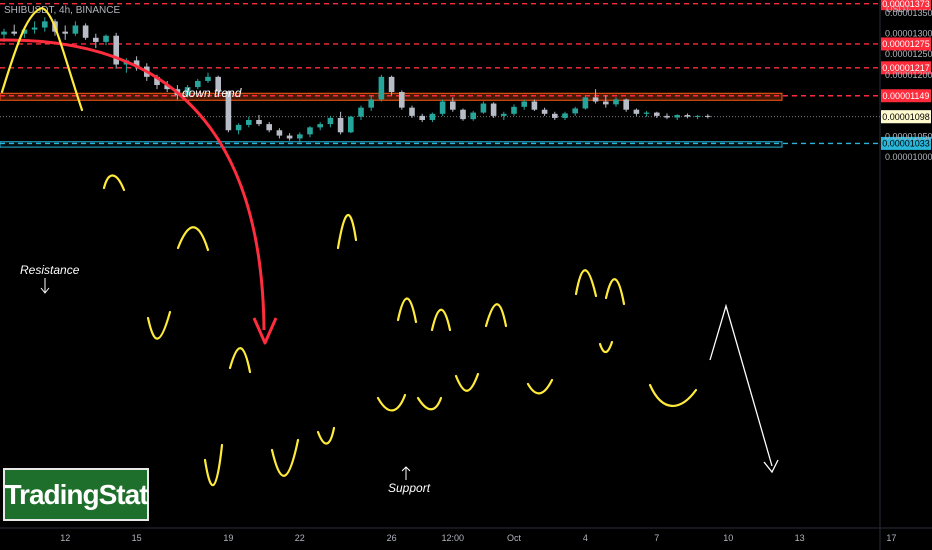  What do you see at coordinates (62, 10) in the screenshot?
I see `symbol-header: SHIBUSDT, 4h, BINANCE` at bounding box center [62, 10].